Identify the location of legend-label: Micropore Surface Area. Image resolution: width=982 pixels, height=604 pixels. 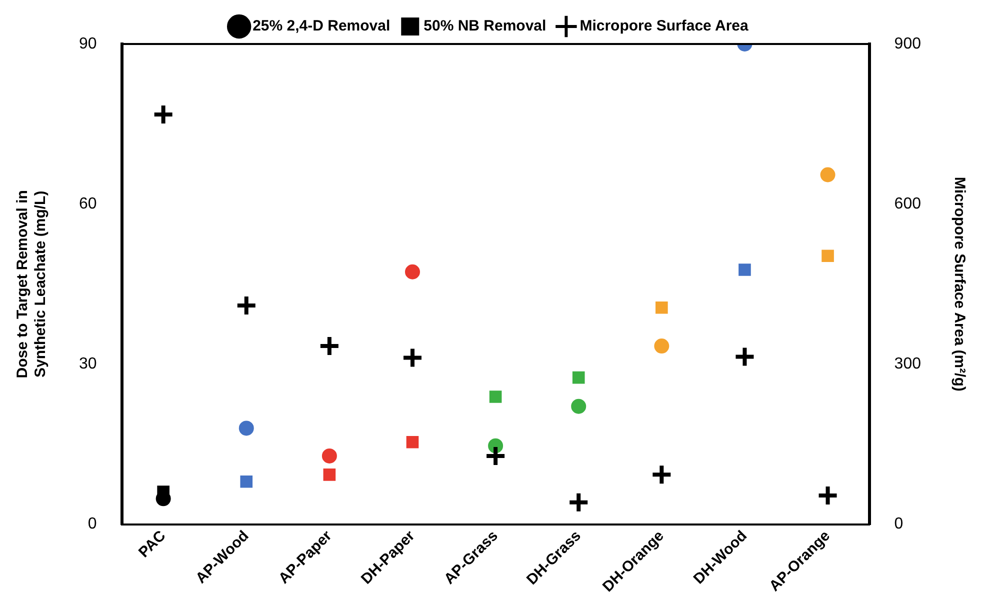
(665, 26).